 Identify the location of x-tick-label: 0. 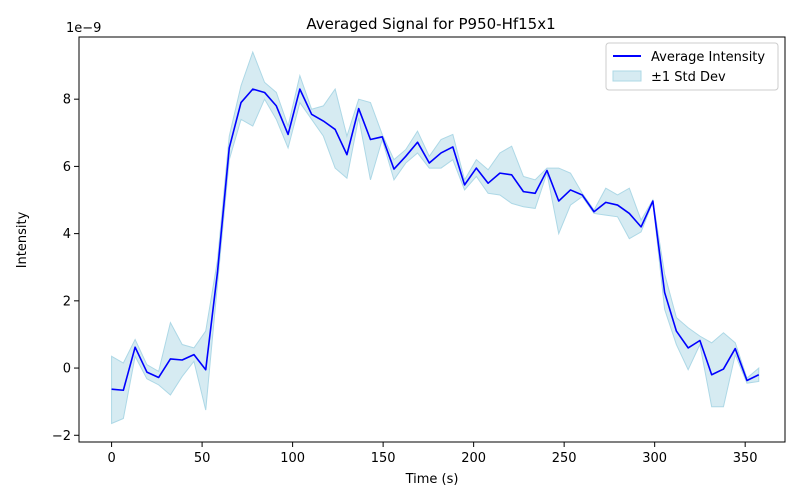
(111, 458).